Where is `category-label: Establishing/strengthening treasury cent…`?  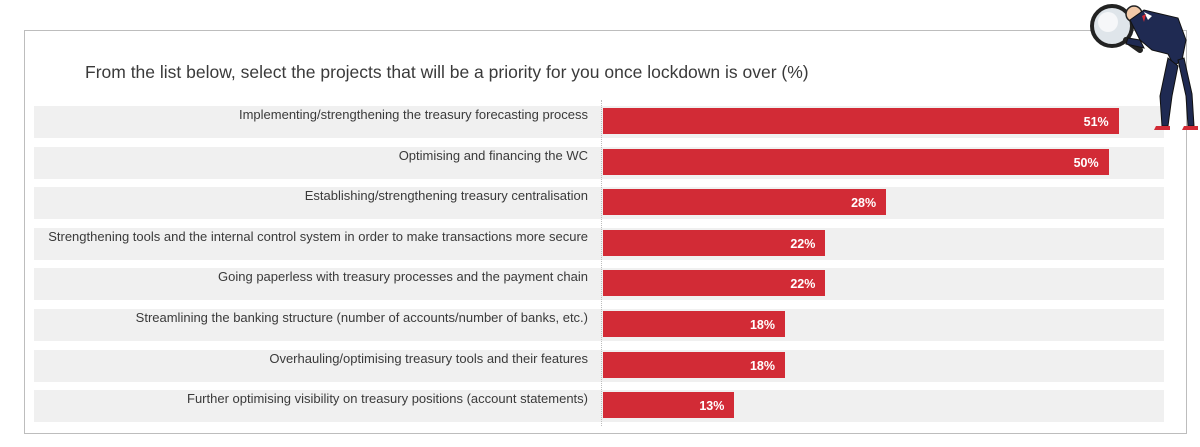 category-label: Establishing/strengthening treasury cent… is located at coordinates (446, 196).